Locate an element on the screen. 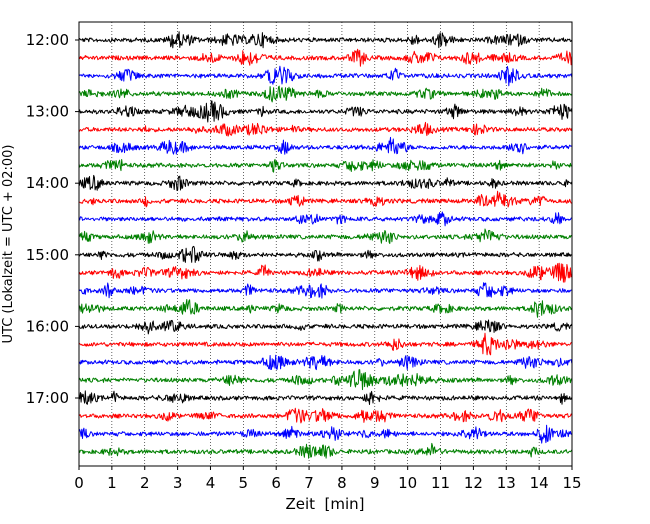 The height and width of the screenshot is (524, 650). x-axis-title: Zeit [min] is located at coordinates (324, 504).